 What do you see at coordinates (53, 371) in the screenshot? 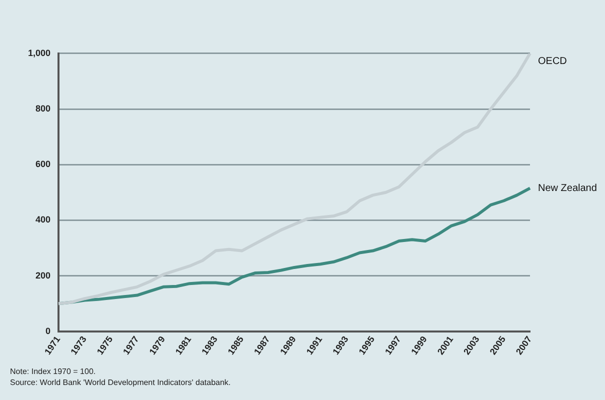
I see `text: Note: Index 1970 = 100.` at bounding box center [53, 371].